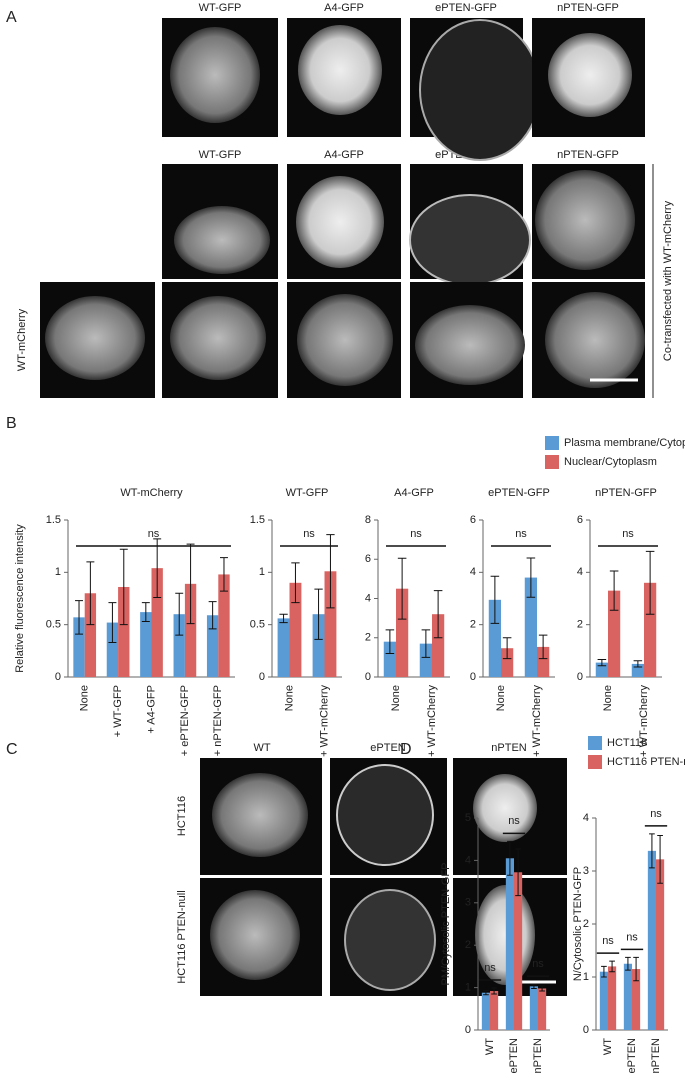 This screenshot has width=685, height=1083. What do you see at coordinates (595, 762) in the screenshot?
I see `legend-swatch` at bounding box center [595, 762].